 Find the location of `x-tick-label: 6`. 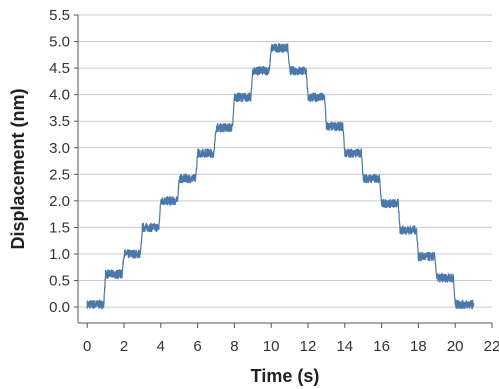

x-tick-label: 6 is located at coordinates (197, 346).